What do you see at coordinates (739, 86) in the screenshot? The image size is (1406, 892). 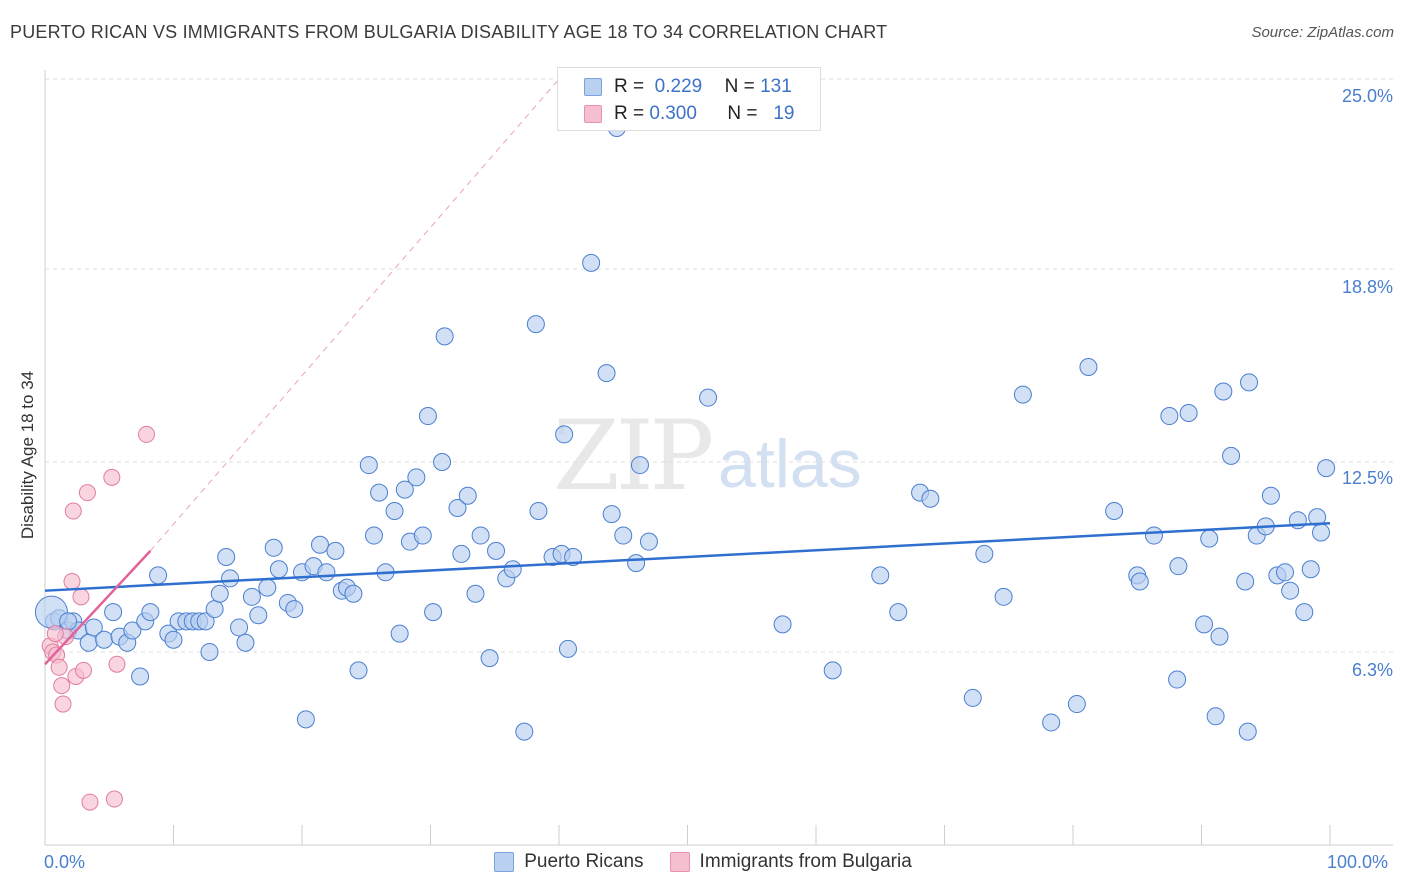 I see `legend-n-label: N =` at bounding box center [739, 86].